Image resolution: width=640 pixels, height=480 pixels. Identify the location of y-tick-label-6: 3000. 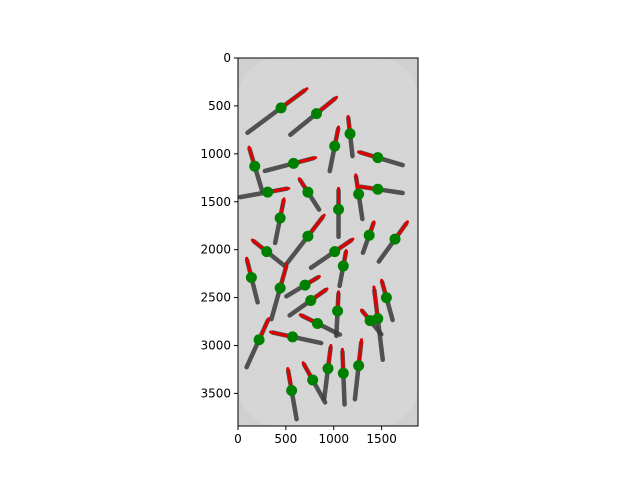
(215, 346).